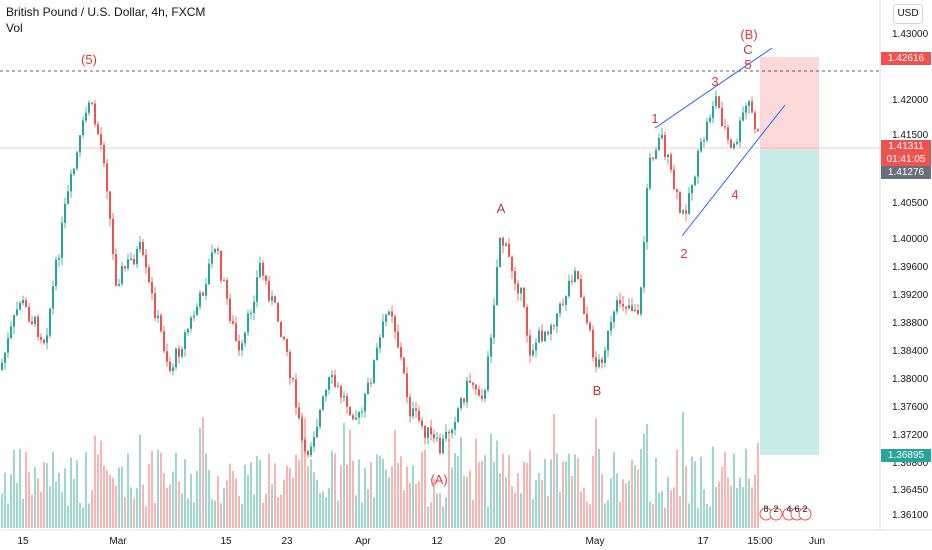  Describe the element at coordinates (804, 509) in the screenshot. I see `event-marker-count: 2` at that location.